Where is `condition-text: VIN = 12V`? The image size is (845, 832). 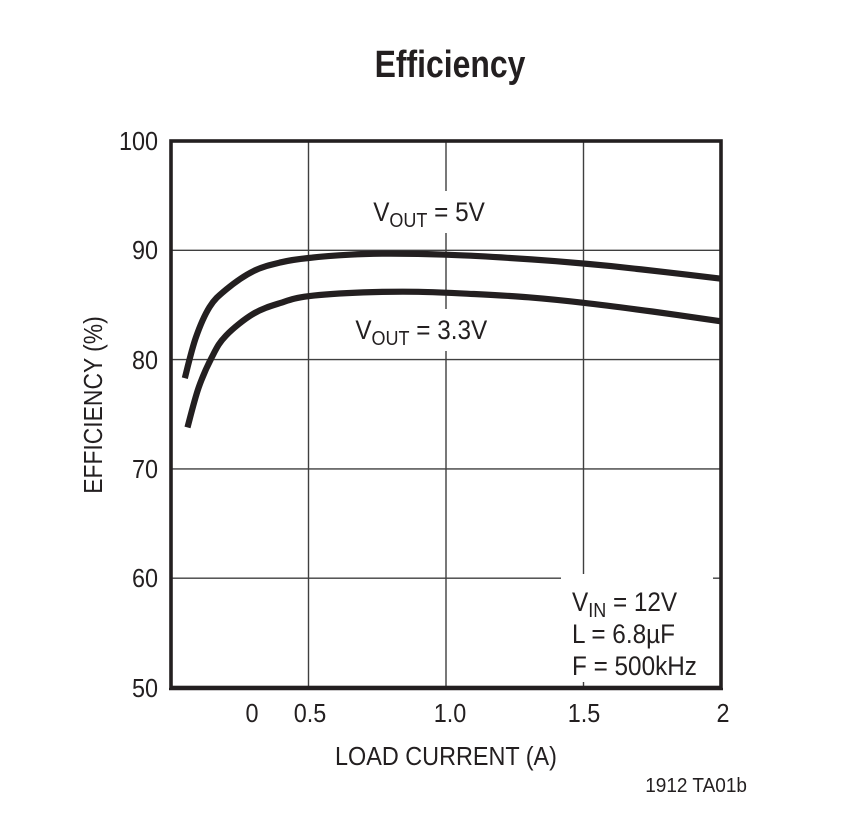
condition-text: VIN = 12V is located at coordinates (625, 604).